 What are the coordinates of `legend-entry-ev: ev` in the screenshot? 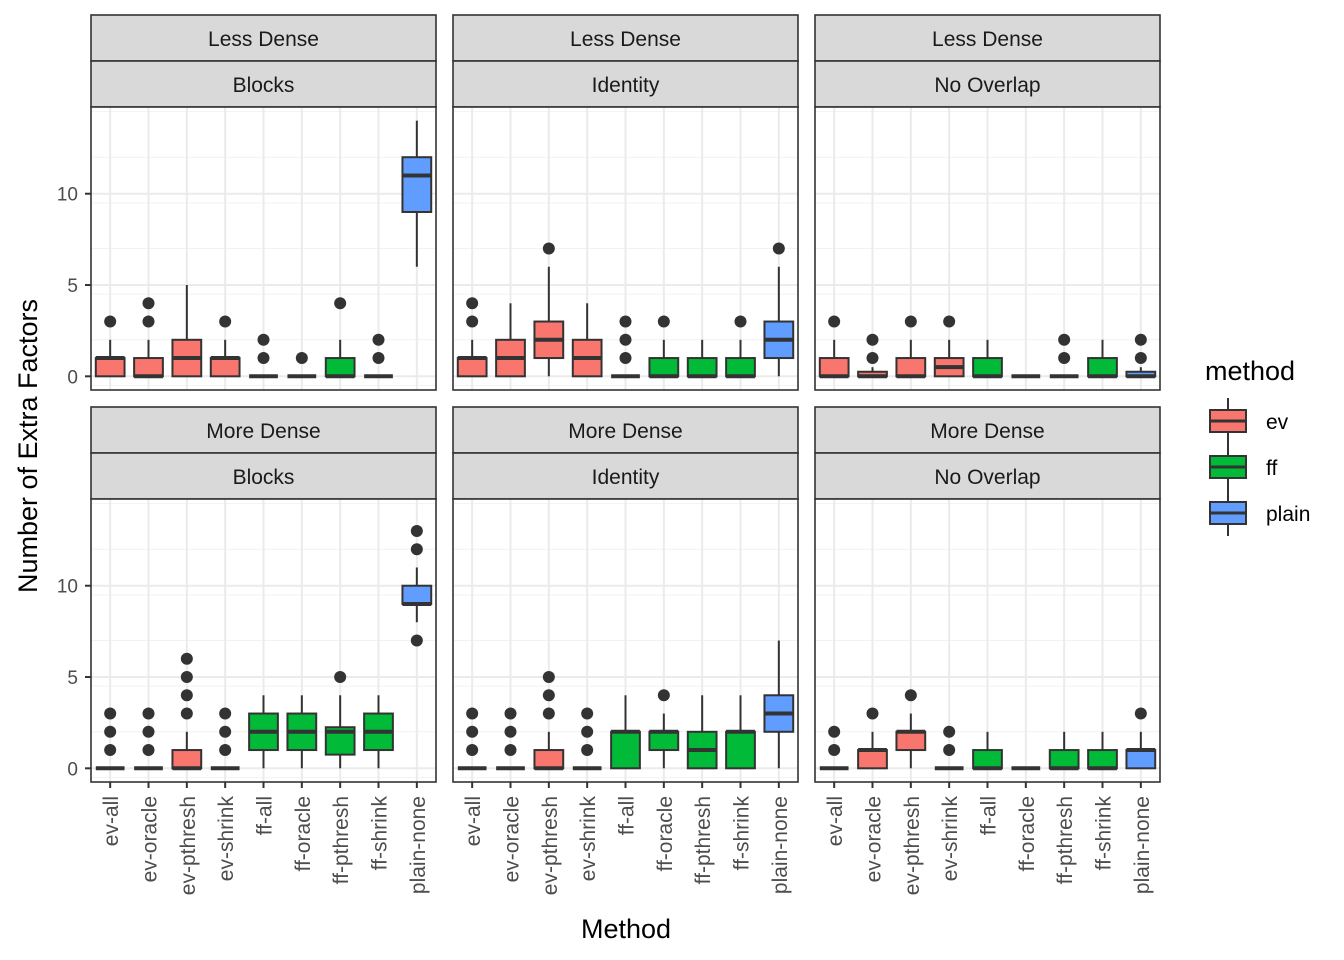 It's located at (1249, 421).